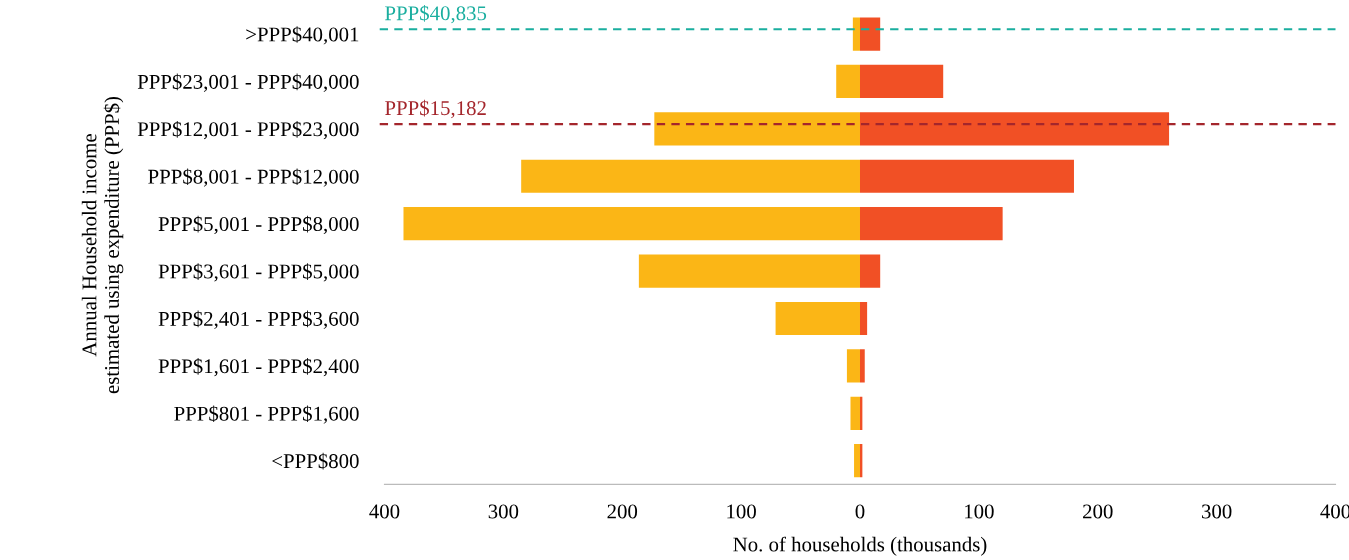 The image size is (1349, 560). I want to click on y-axis-title: Annual Household income estimated using expenditure (PPP$), so click(102, 245).